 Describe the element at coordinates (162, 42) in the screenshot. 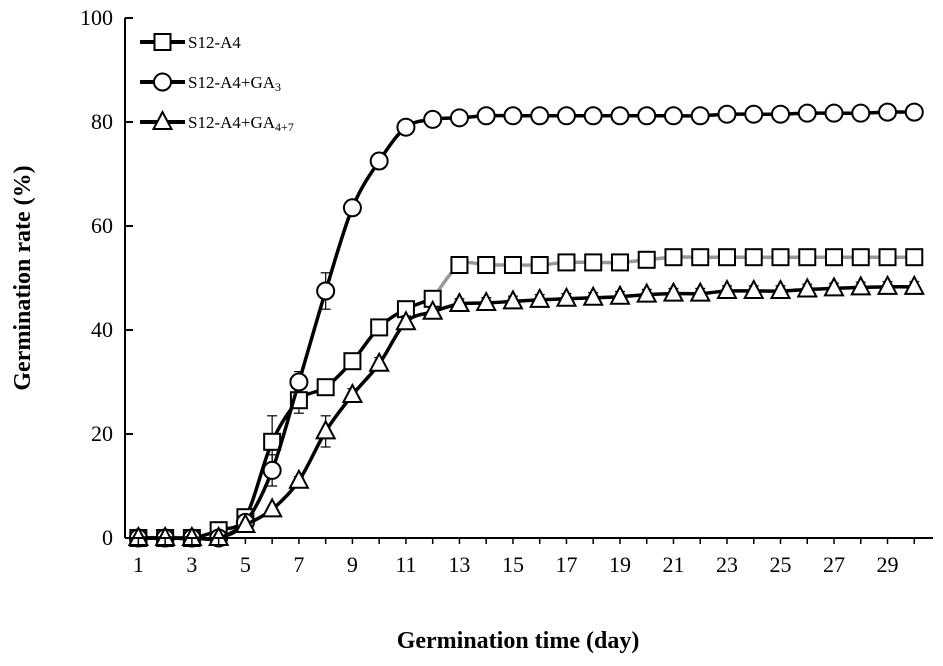

I see `legend-marker-square` at that location.